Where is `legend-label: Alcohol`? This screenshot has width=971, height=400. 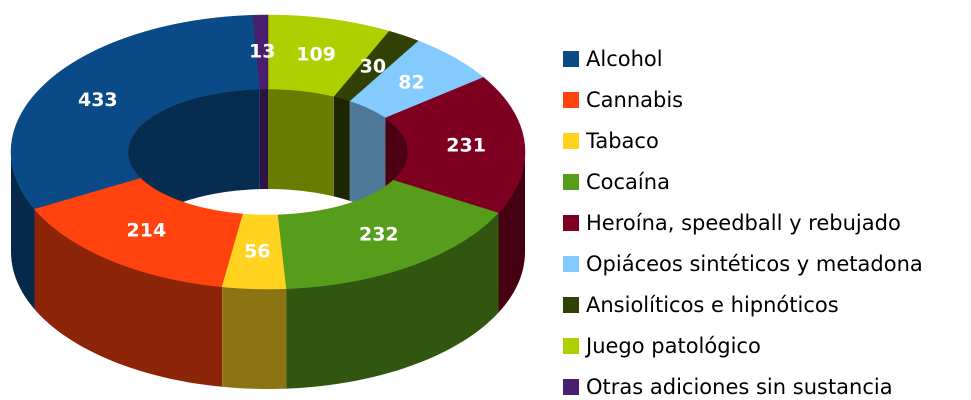 legend-label: Alcohol is located at coordinates (624, 59).